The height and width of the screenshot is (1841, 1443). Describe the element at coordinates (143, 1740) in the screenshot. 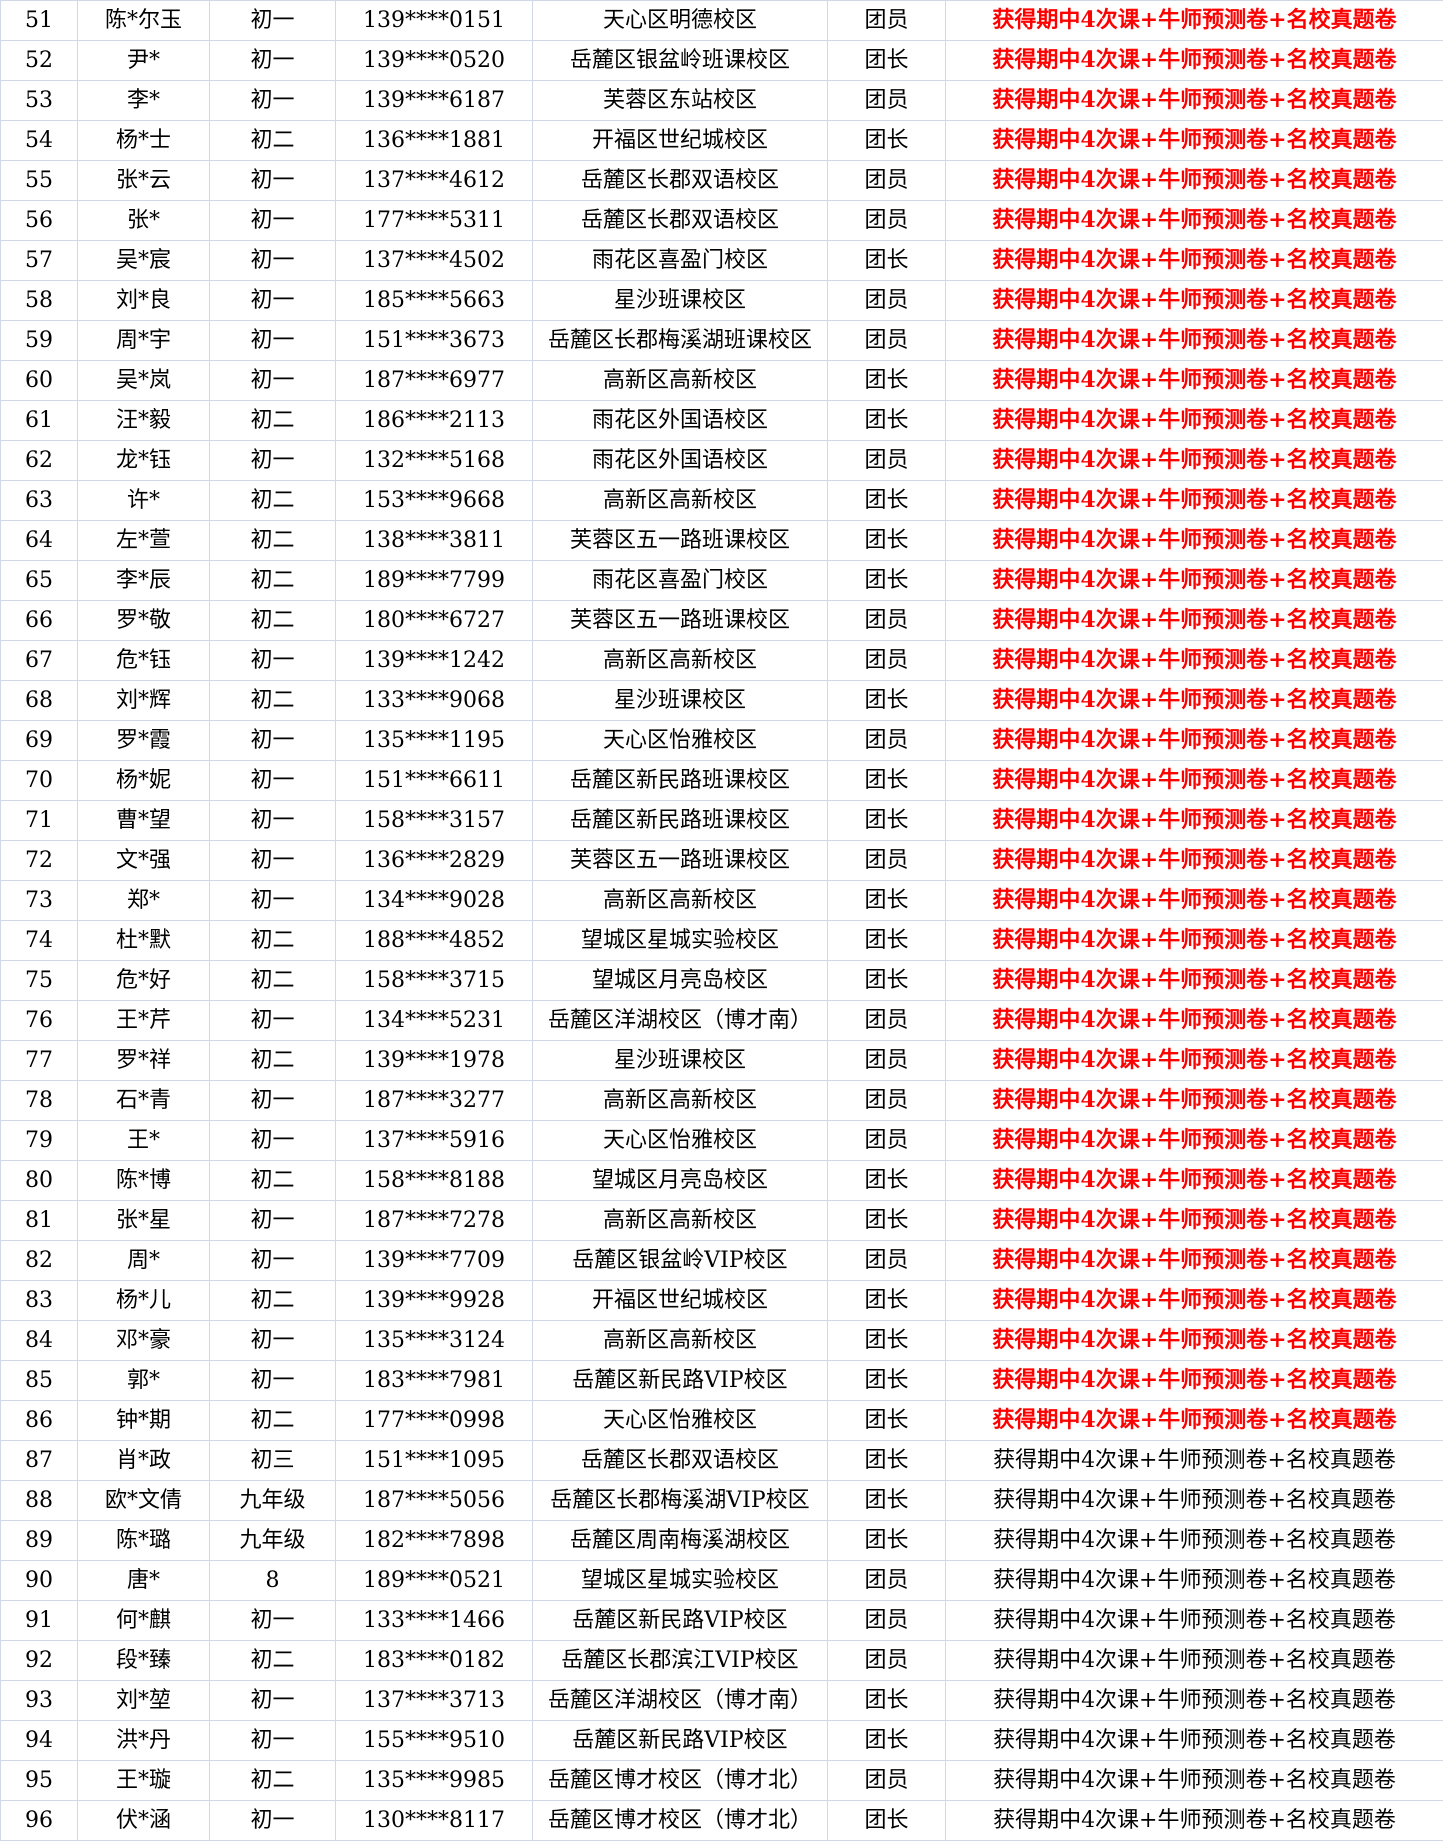

I see `student-name-cell: 洪*丹` at that location.